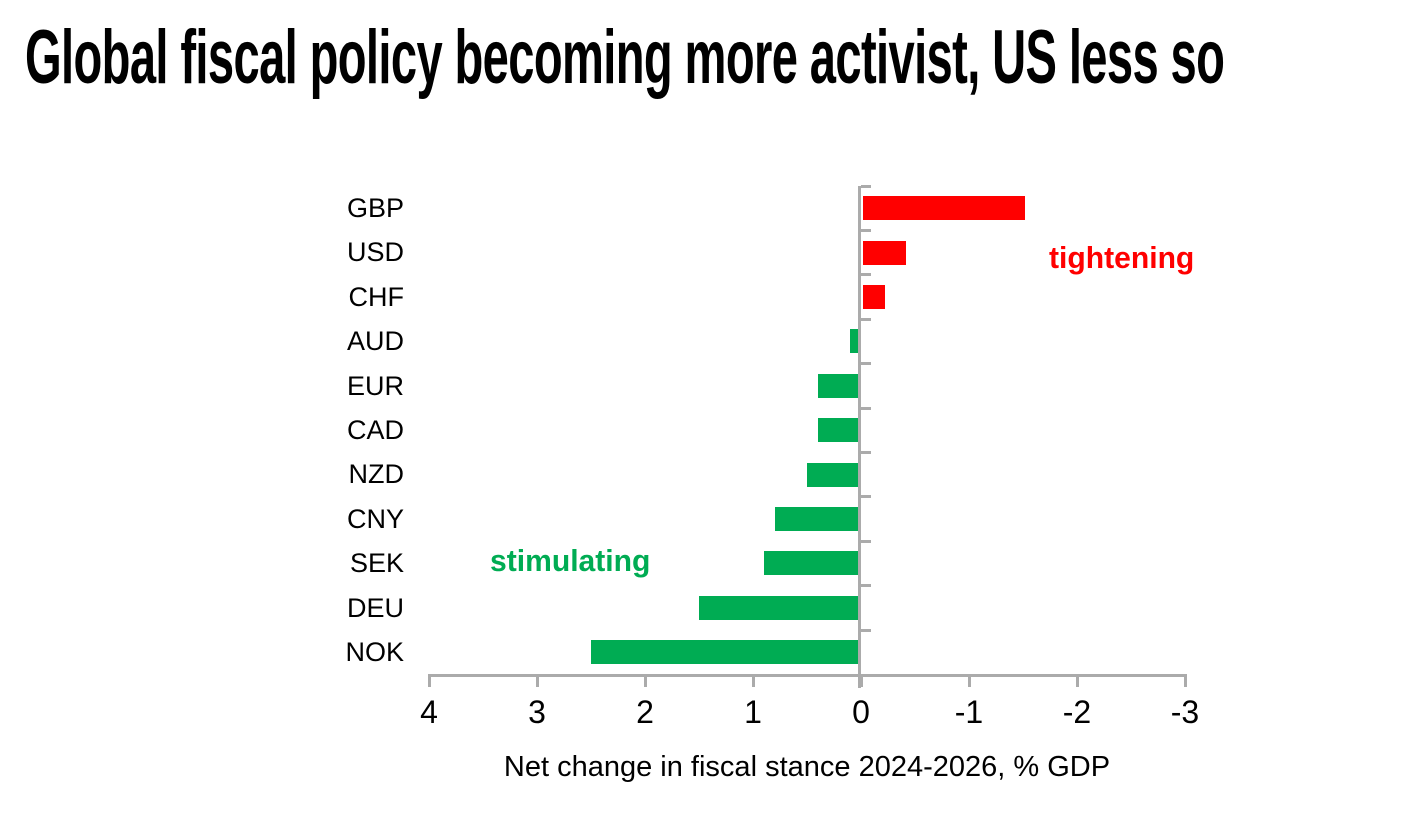  I want to click on bar-cad, so click(839, 430).